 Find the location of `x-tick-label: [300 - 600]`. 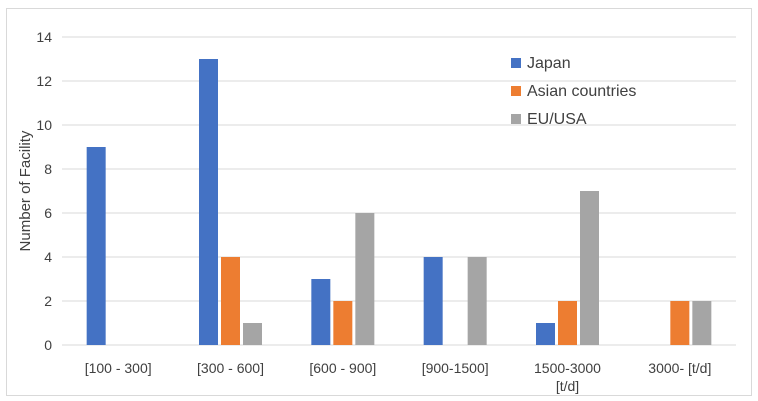

x-tick-label: [300 - 600] is located at coordinates (230, 368).